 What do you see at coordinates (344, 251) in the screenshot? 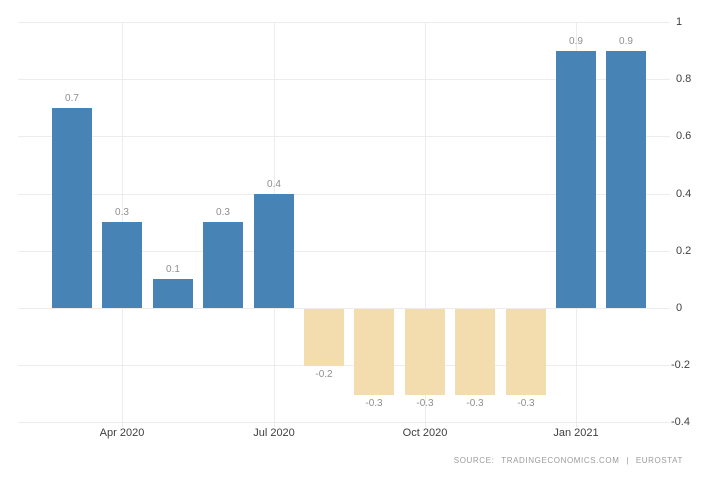
I see `y-gridline-0.2` at bounding box center [344, 251].